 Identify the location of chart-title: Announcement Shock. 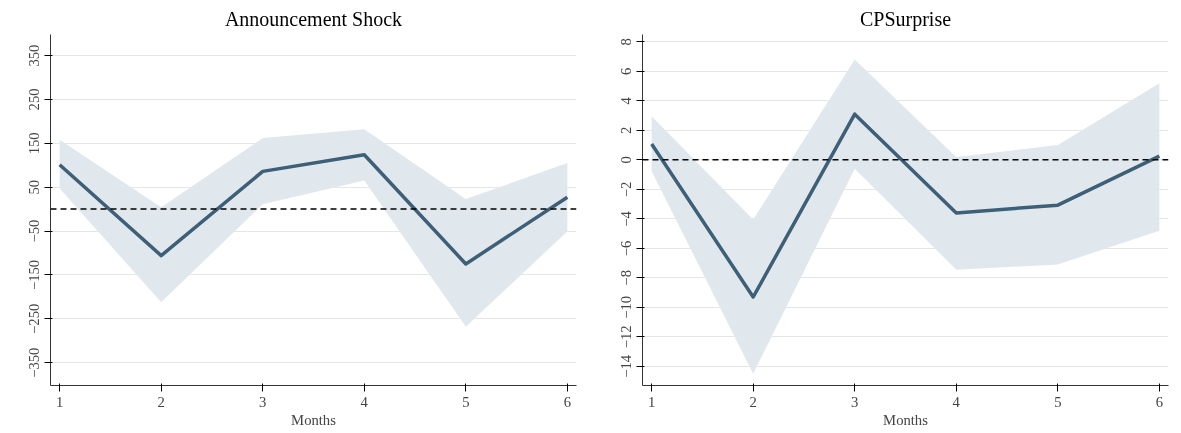
(313, 18).